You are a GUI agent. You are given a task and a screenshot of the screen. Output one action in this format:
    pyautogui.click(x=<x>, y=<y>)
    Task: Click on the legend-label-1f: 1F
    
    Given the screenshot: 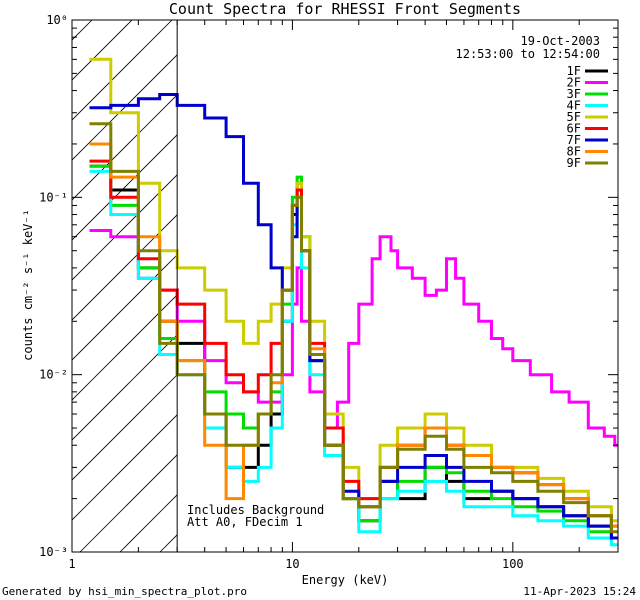 What is the action you would take?
    pyautogui.click(x=574, y=71)
    